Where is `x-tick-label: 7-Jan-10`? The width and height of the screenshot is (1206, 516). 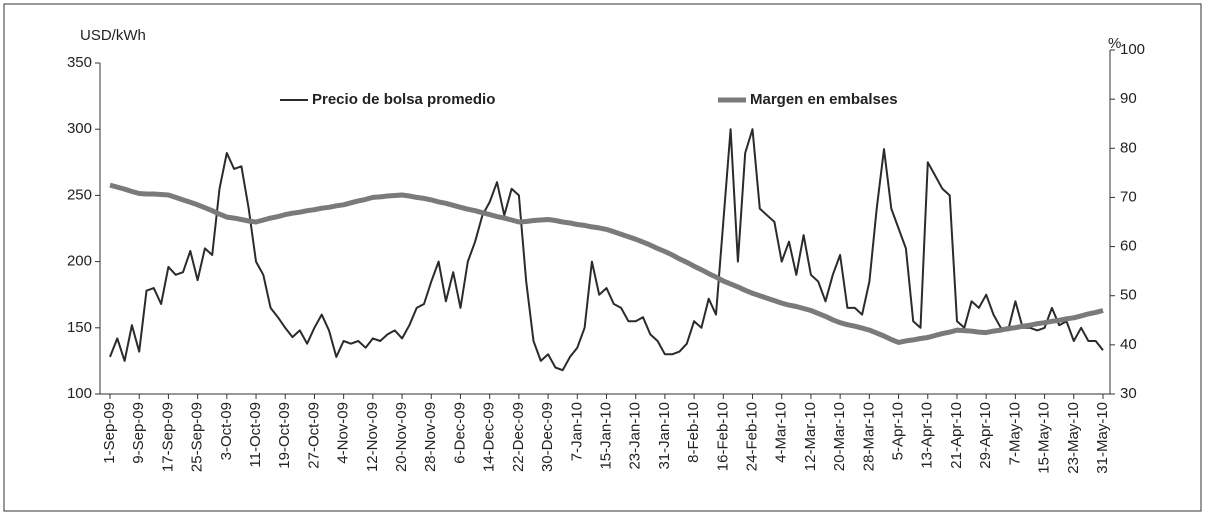 x-tick-label: 7-Jan-10 is located at coordinates (576, 431).